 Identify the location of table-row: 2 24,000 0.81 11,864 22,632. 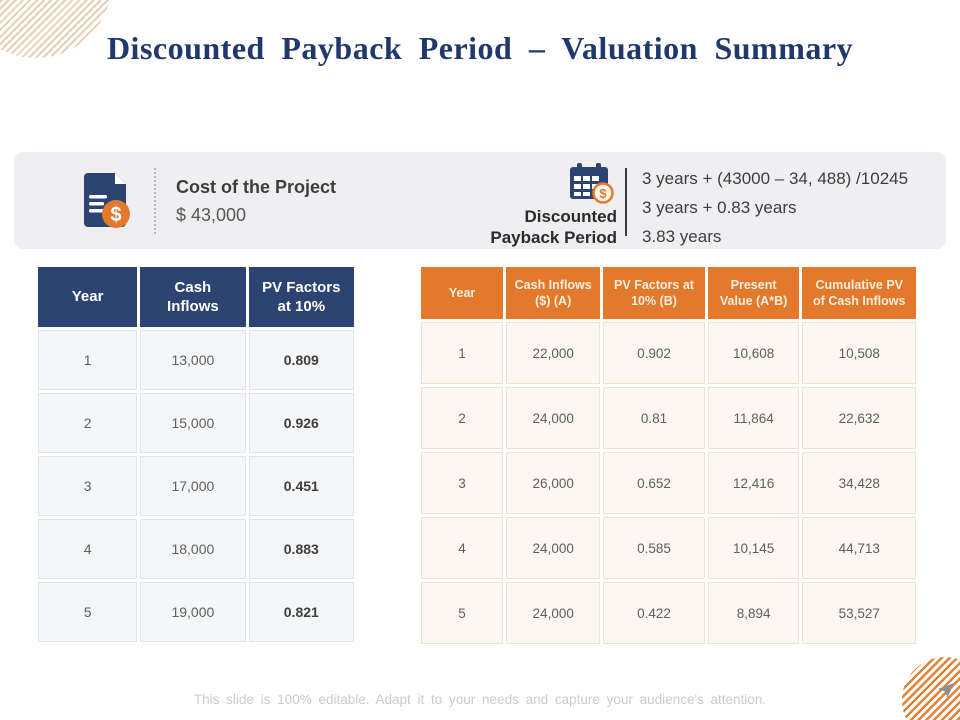
(668, 418).